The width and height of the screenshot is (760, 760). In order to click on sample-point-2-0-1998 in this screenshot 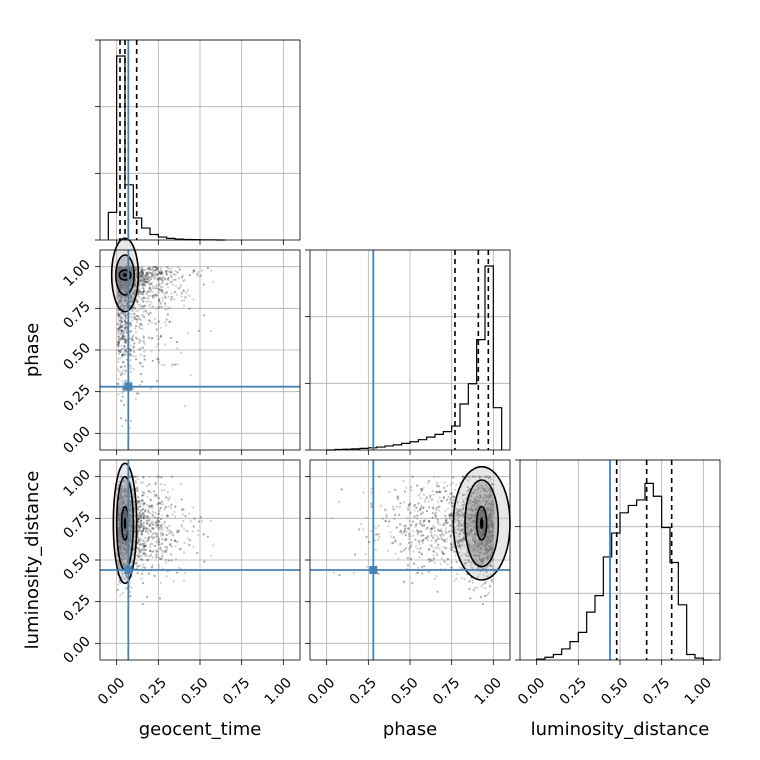, I will do `click(146, 549)`.